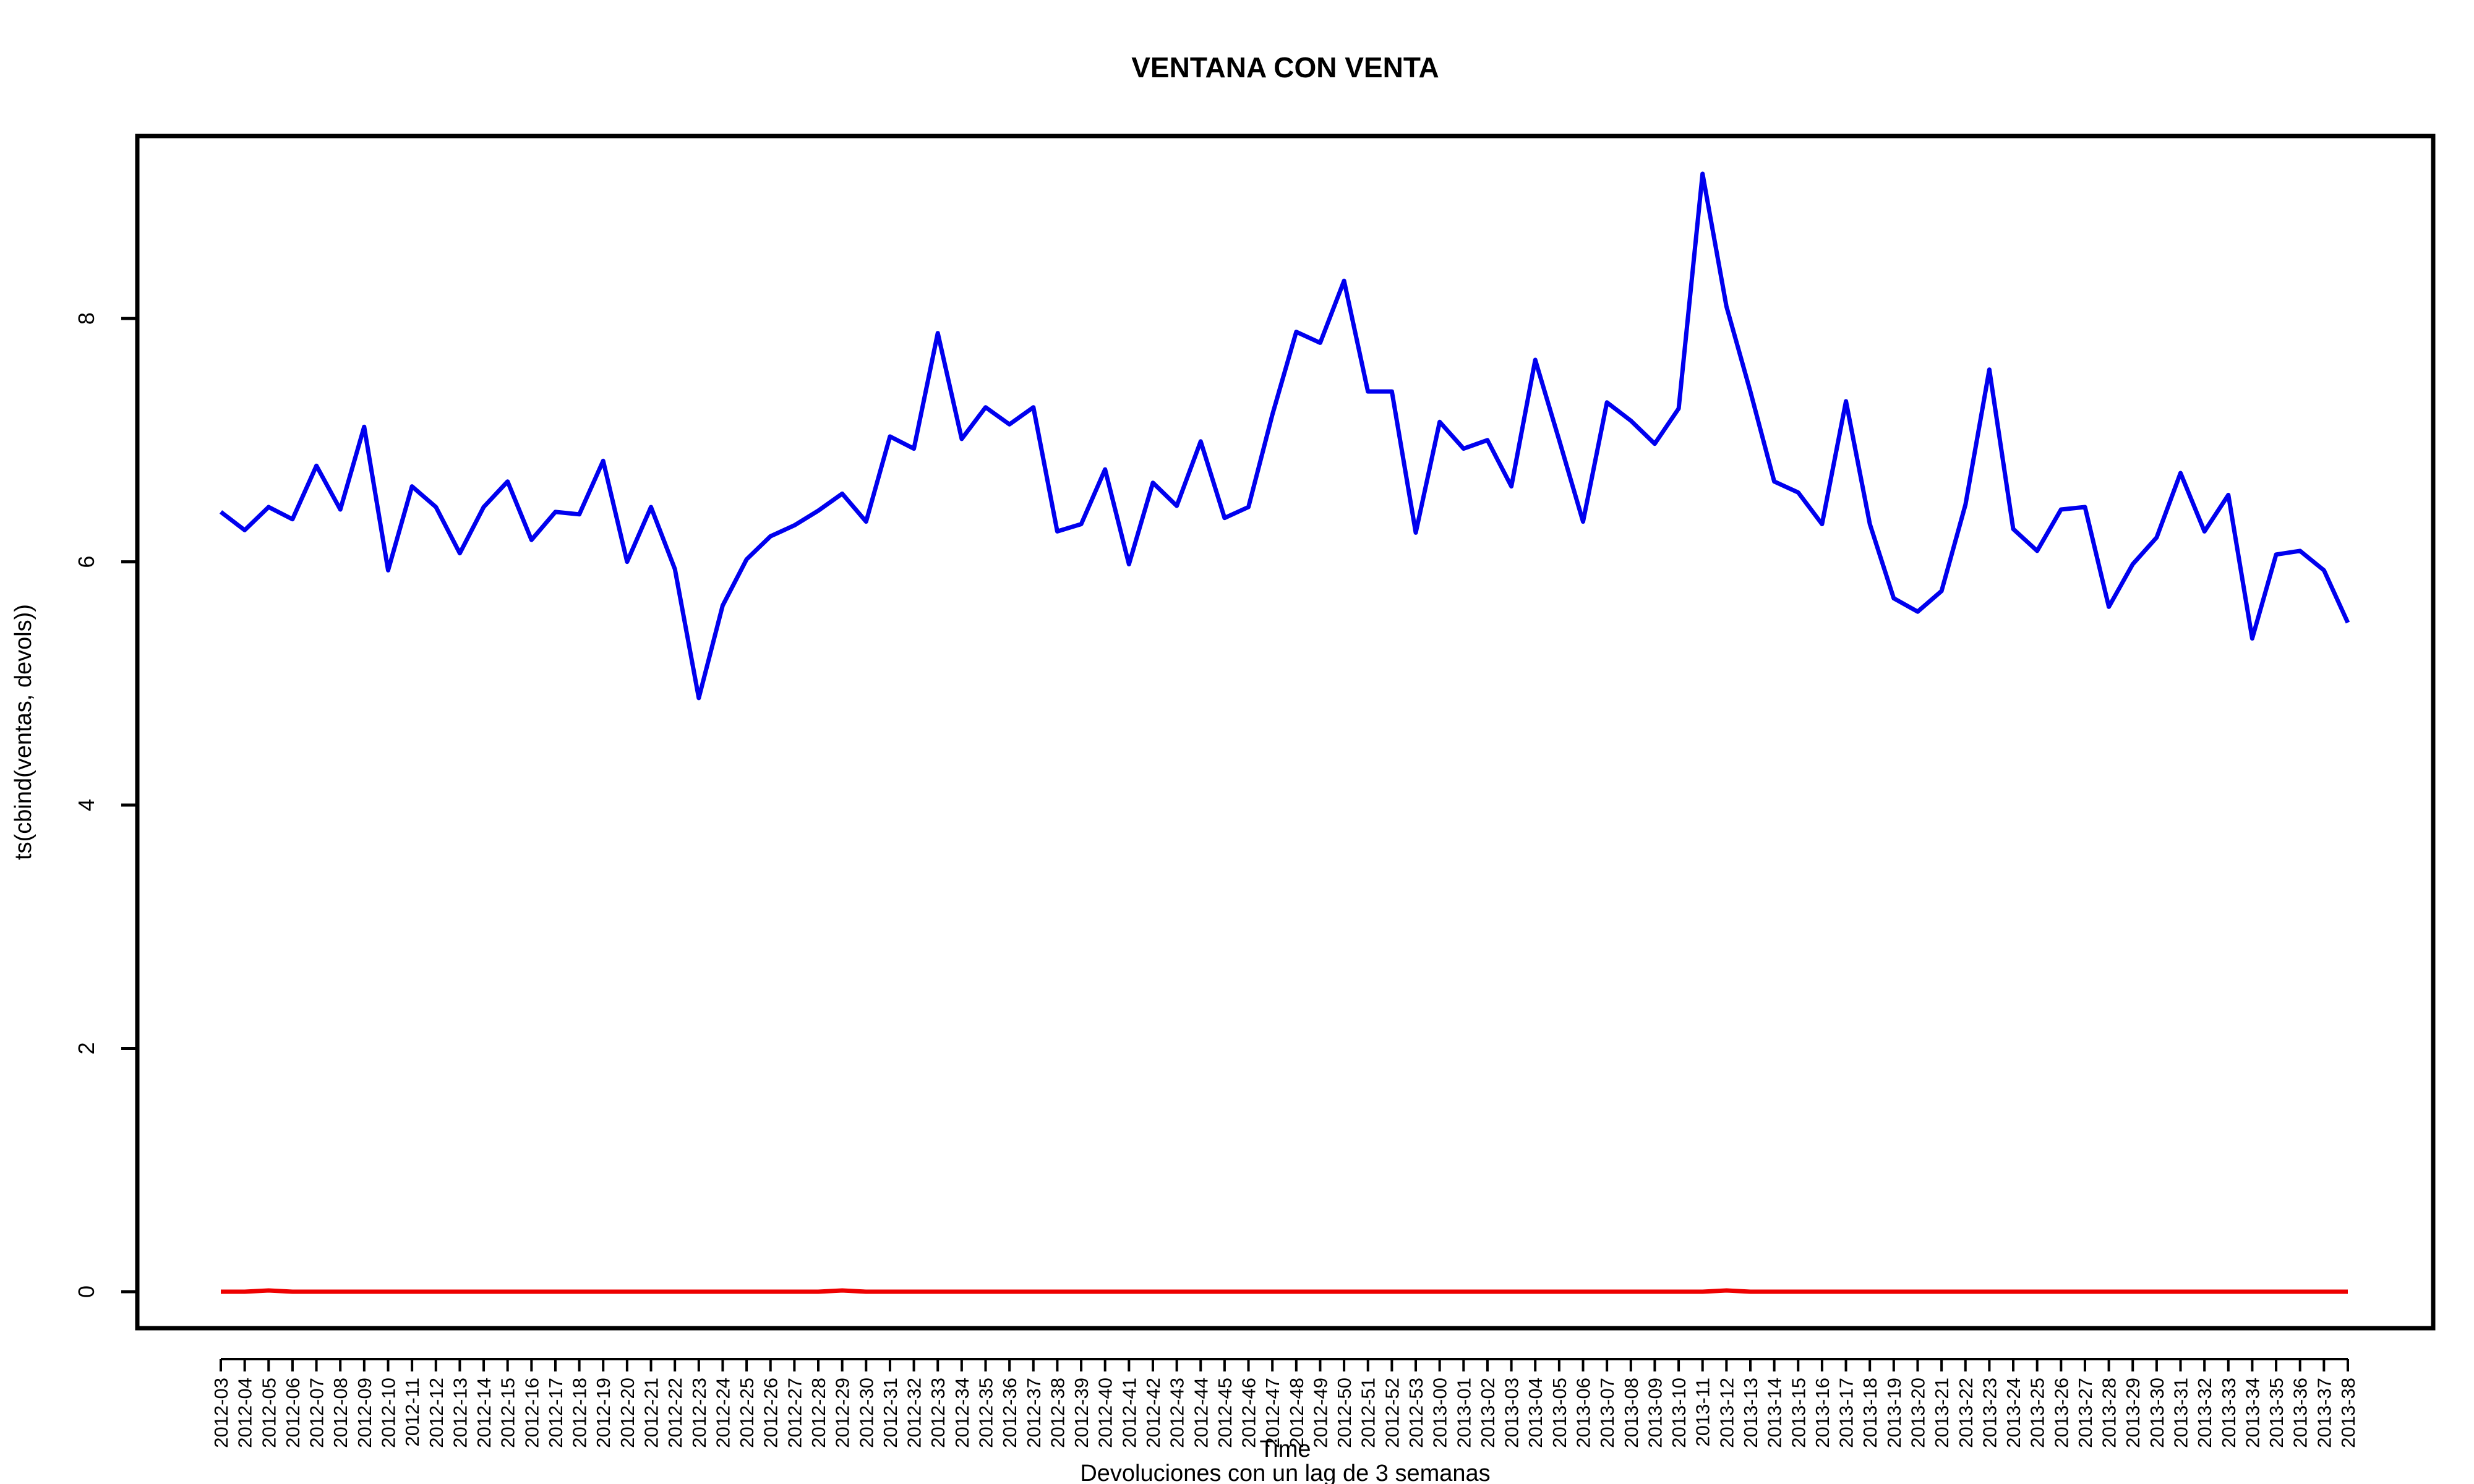  Describe the element at coordinates (508, 1413) in the screenshot. I see `x-tick-label-12: 2012-15` at that location.